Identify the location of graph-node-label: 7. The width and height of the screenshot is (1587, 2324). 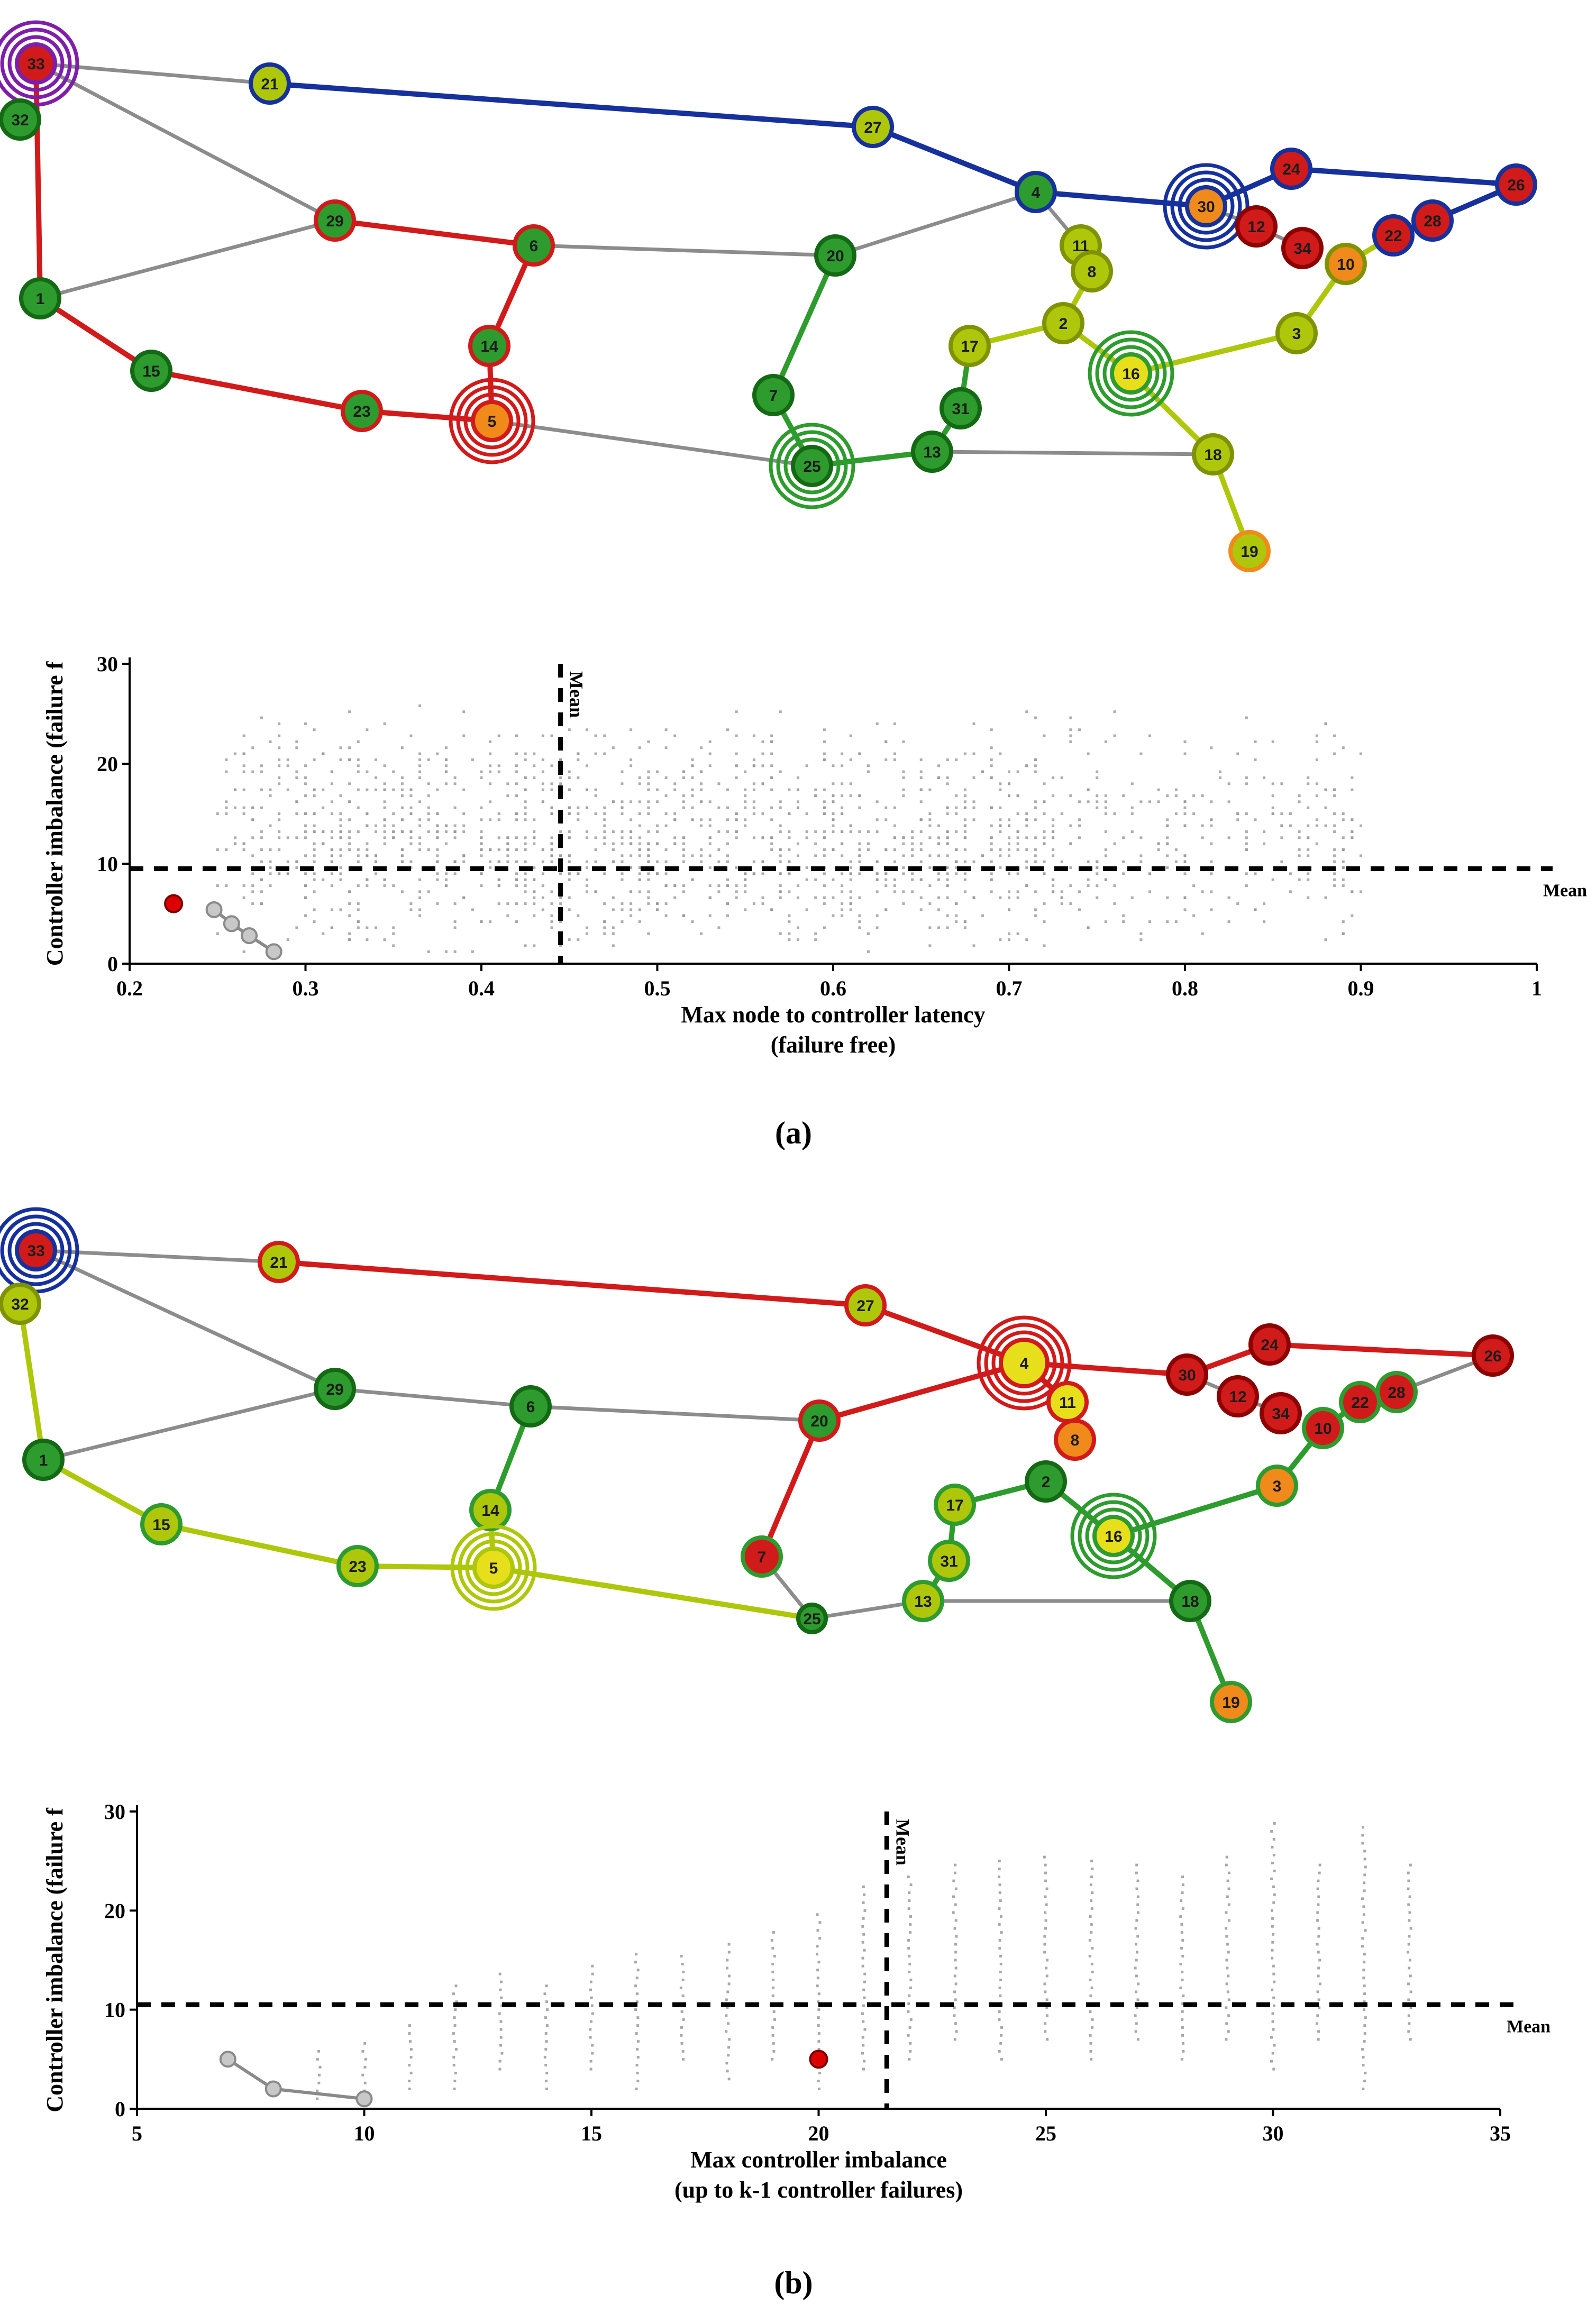
(763, 1557).